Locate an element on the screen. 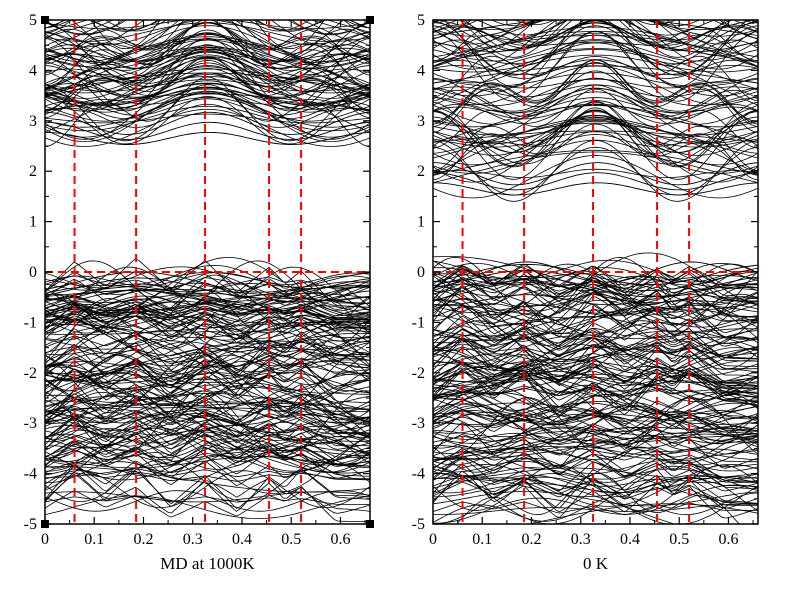 This screenshot has width=800, height=593. y-tick-label: 3 is located at coordinates (33, 121).